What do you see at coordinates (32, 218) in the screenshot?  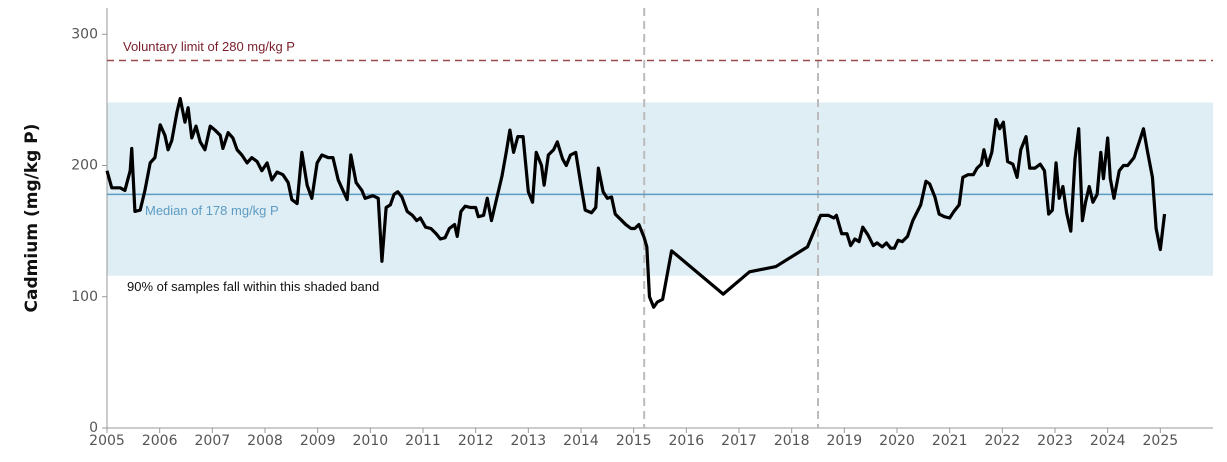 I see `y-axis-title: Cadmium (mg/kg P)` at bounding box center [32, 218].